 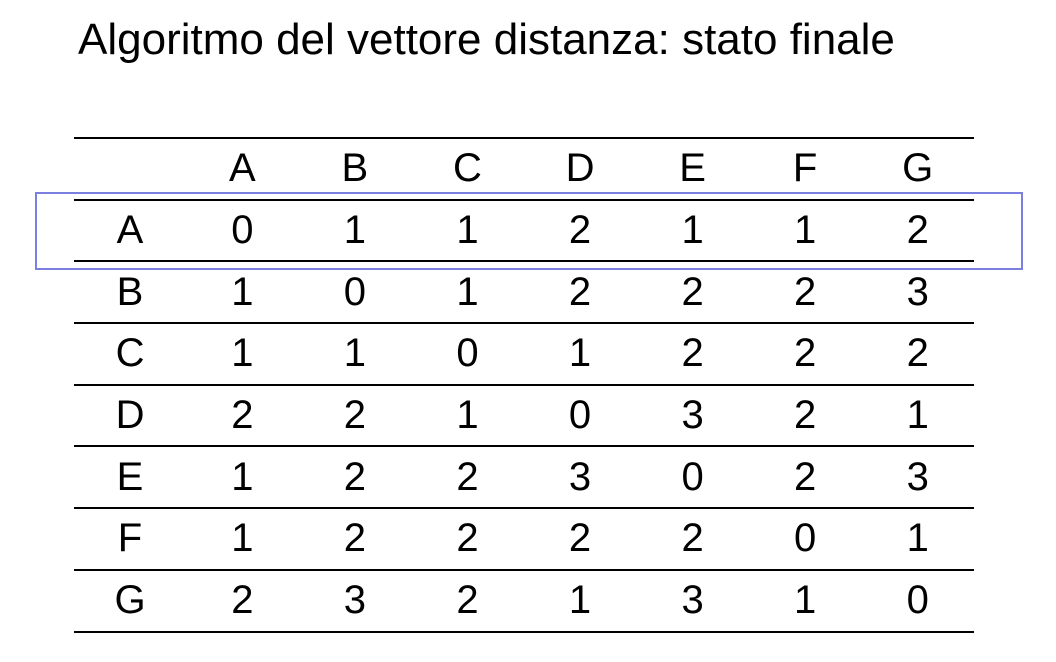 What do you see at coordinates (130, 477) in the screenshot?
I see `row-label: E` at bounding box center [130, 477].